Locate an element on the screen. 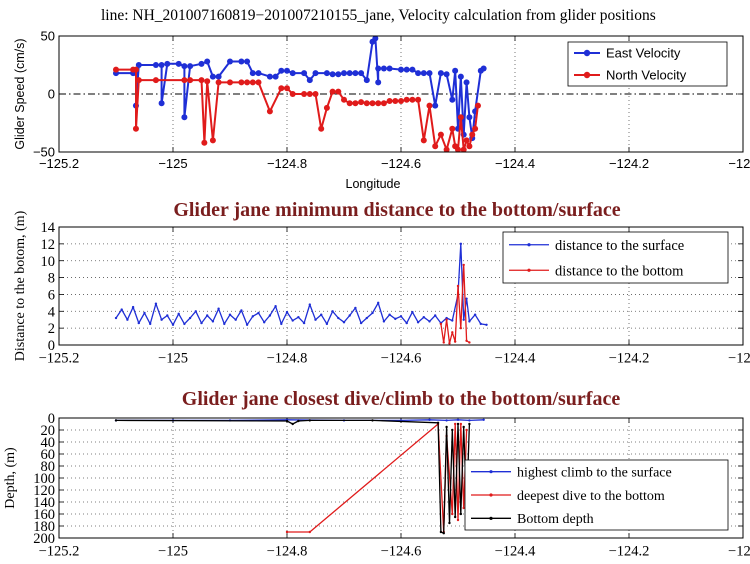  y-tick-label: 10 is located at coordinates (48, 262).